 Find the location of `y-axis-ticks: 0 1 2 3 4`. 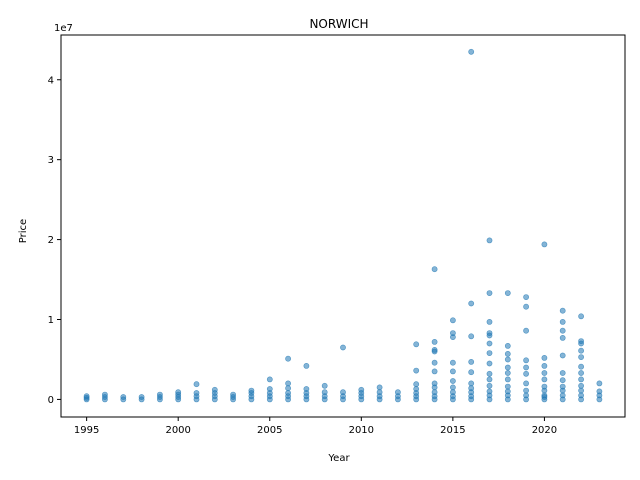

y-axis-ticks: 0 1 2 3 4 is located at coordinates (54, 240).